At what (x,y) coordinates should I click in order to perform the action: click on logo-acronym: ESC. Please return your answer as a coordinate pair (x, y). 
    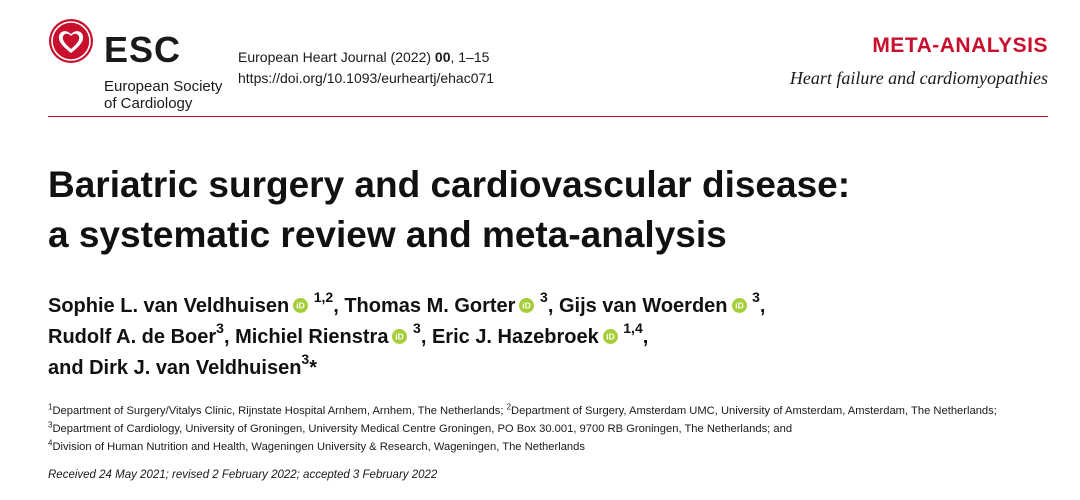
    Looking at the image, I should click on (143, 49).